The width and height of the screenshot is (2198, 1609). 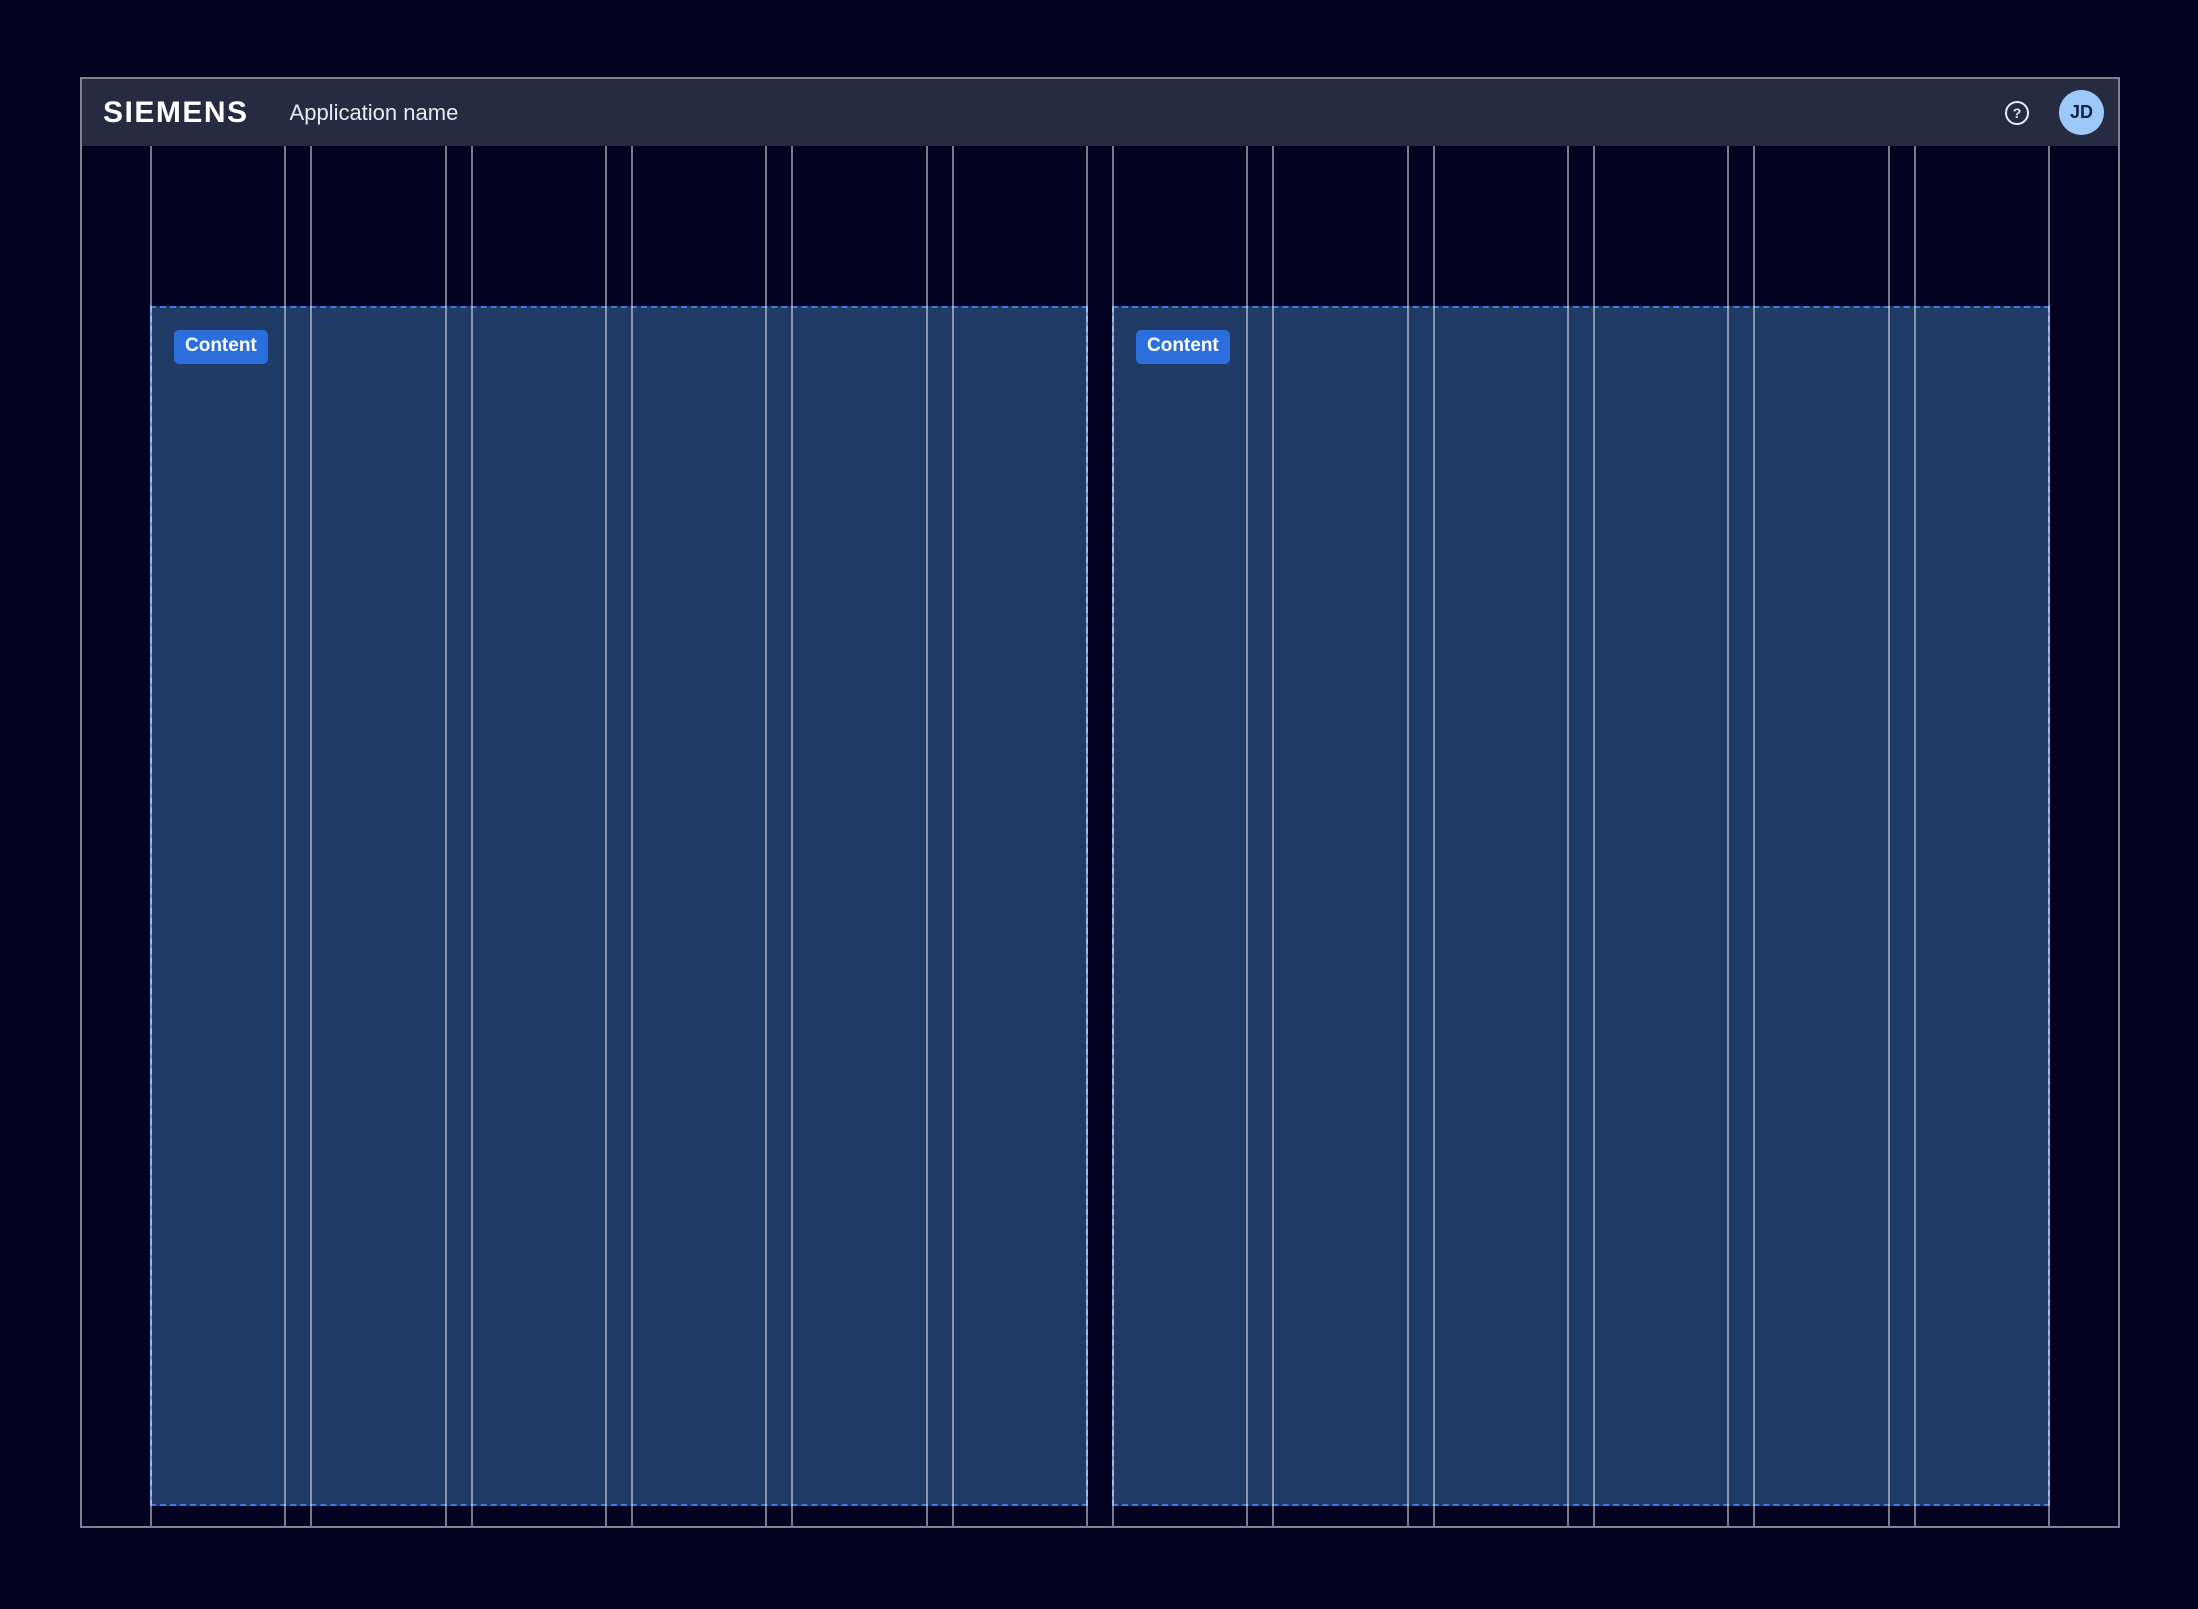 I want to click on user-avatar: JD, so click(x=2081, y=112).